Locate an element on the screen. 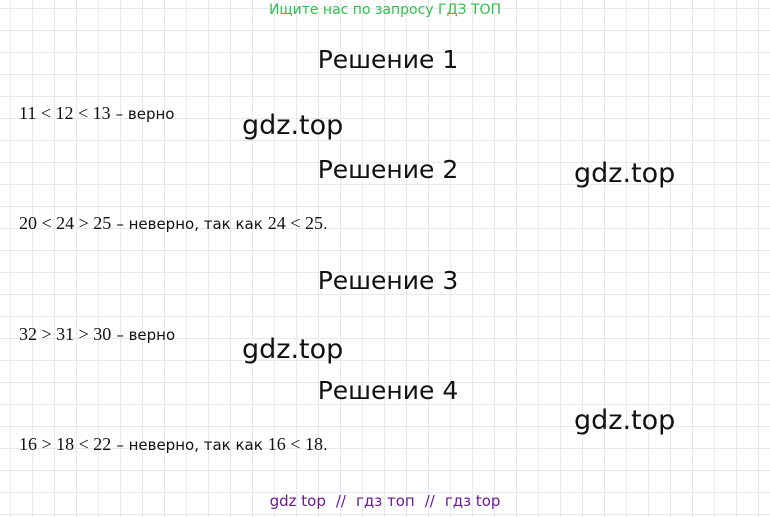  math-expr: 16 < 18 is located at coordinates (295, 444).